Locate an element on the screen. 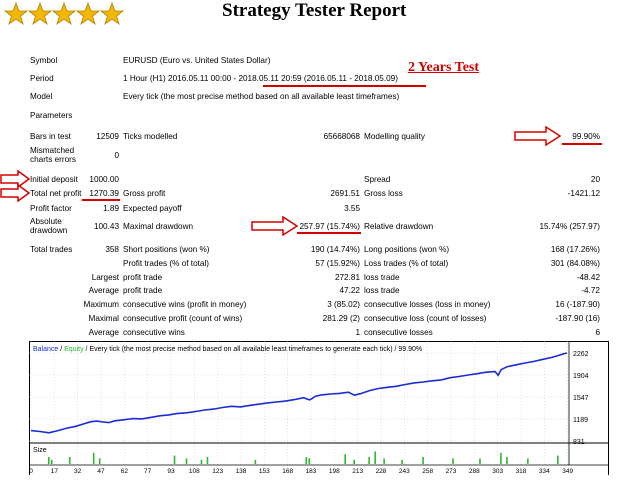 This screenshot has width=640, height=480. largest-profit-value: 272.81 is located at coordinates (347, 277).